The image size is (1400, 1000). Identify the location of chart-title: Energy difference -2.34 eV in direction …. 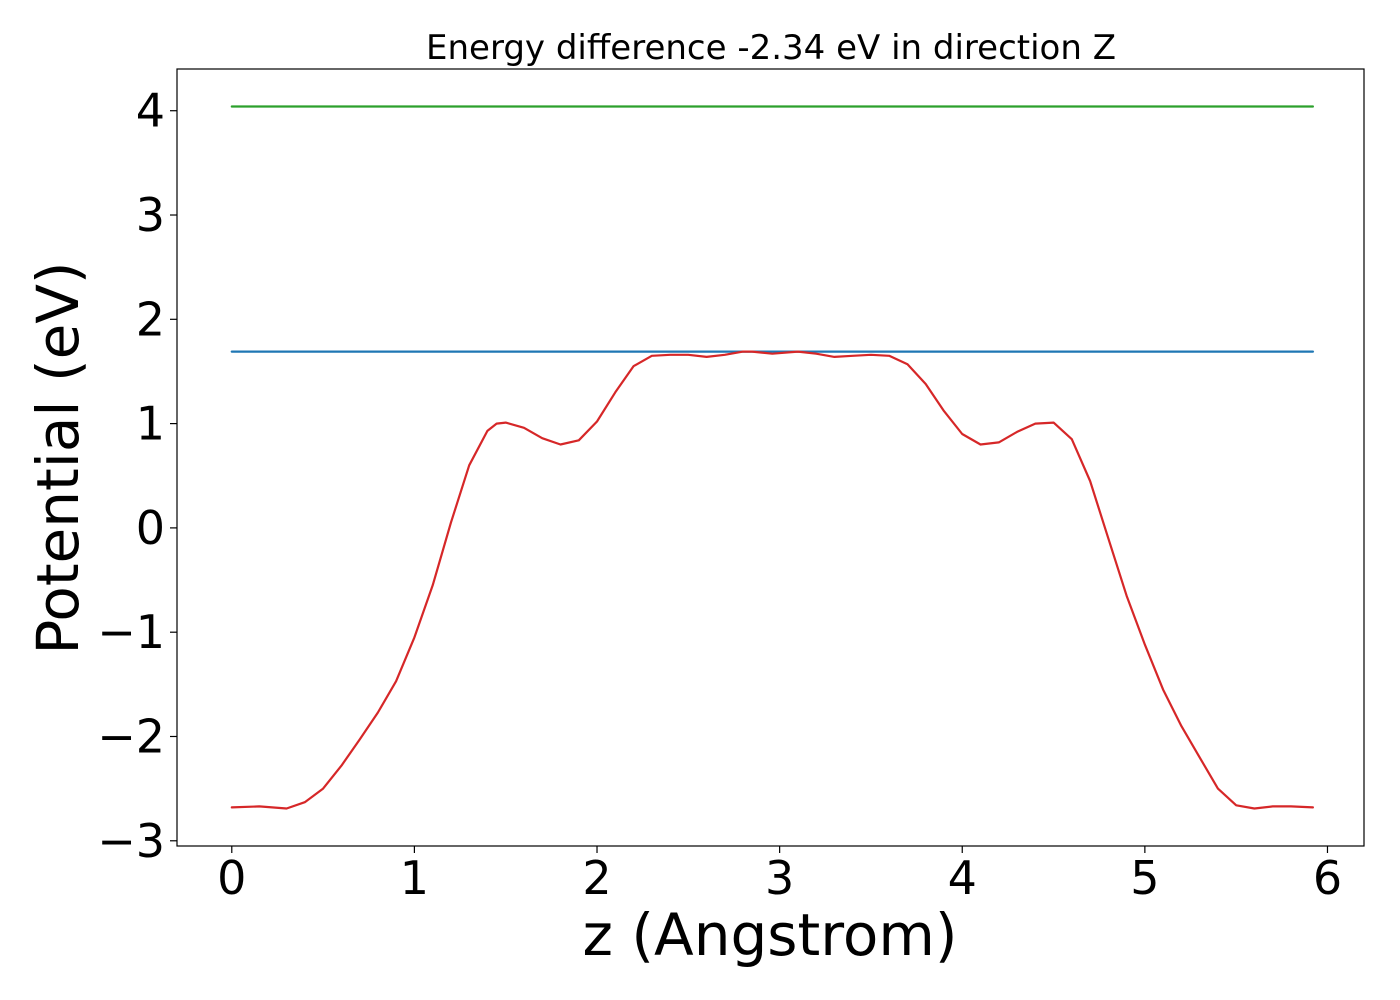
(771, 48).